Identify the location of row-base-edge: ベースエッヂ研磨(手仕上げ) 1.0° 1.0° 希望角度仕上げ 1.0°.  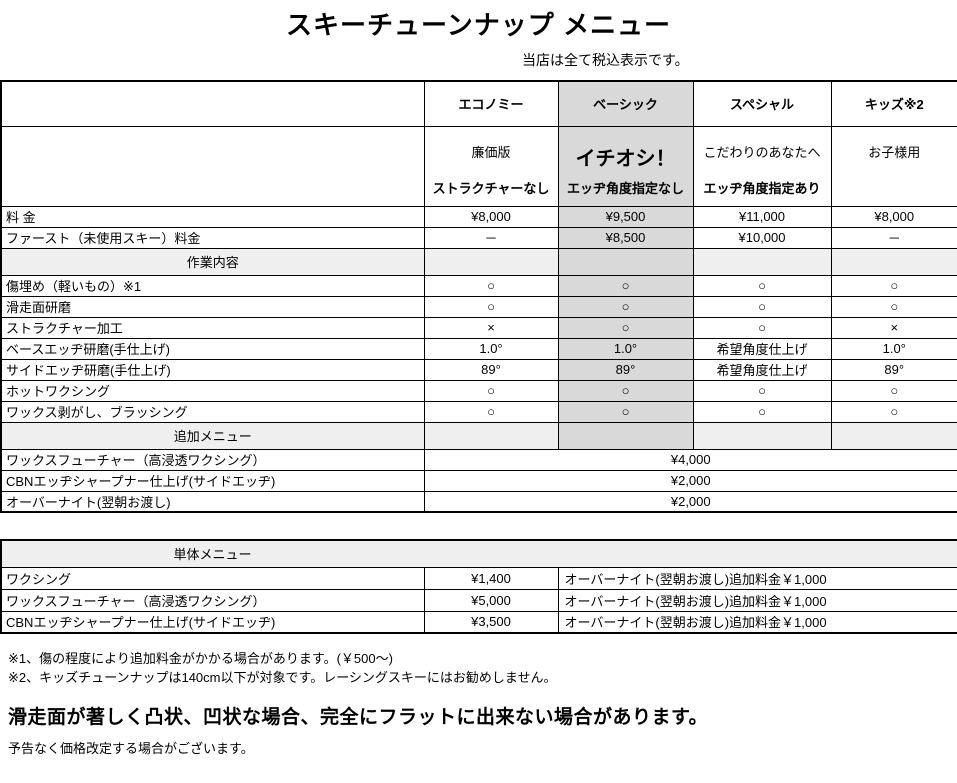
(478, 348).